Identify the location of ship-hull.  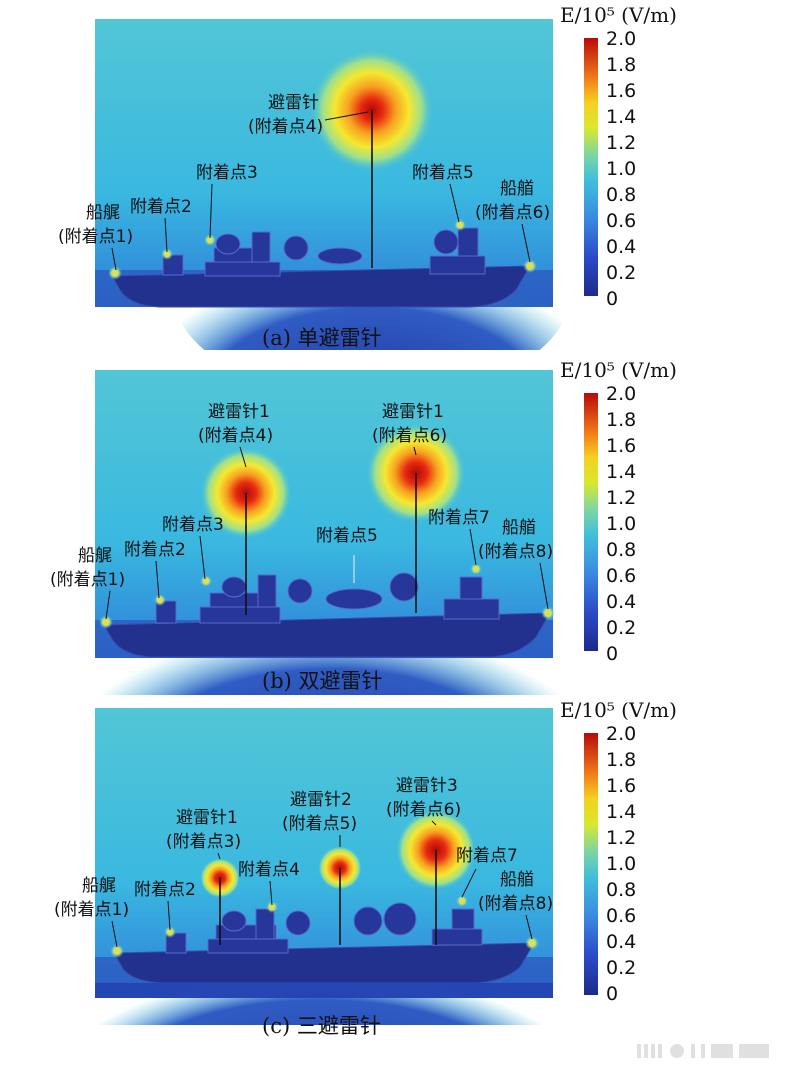
(327, 635).